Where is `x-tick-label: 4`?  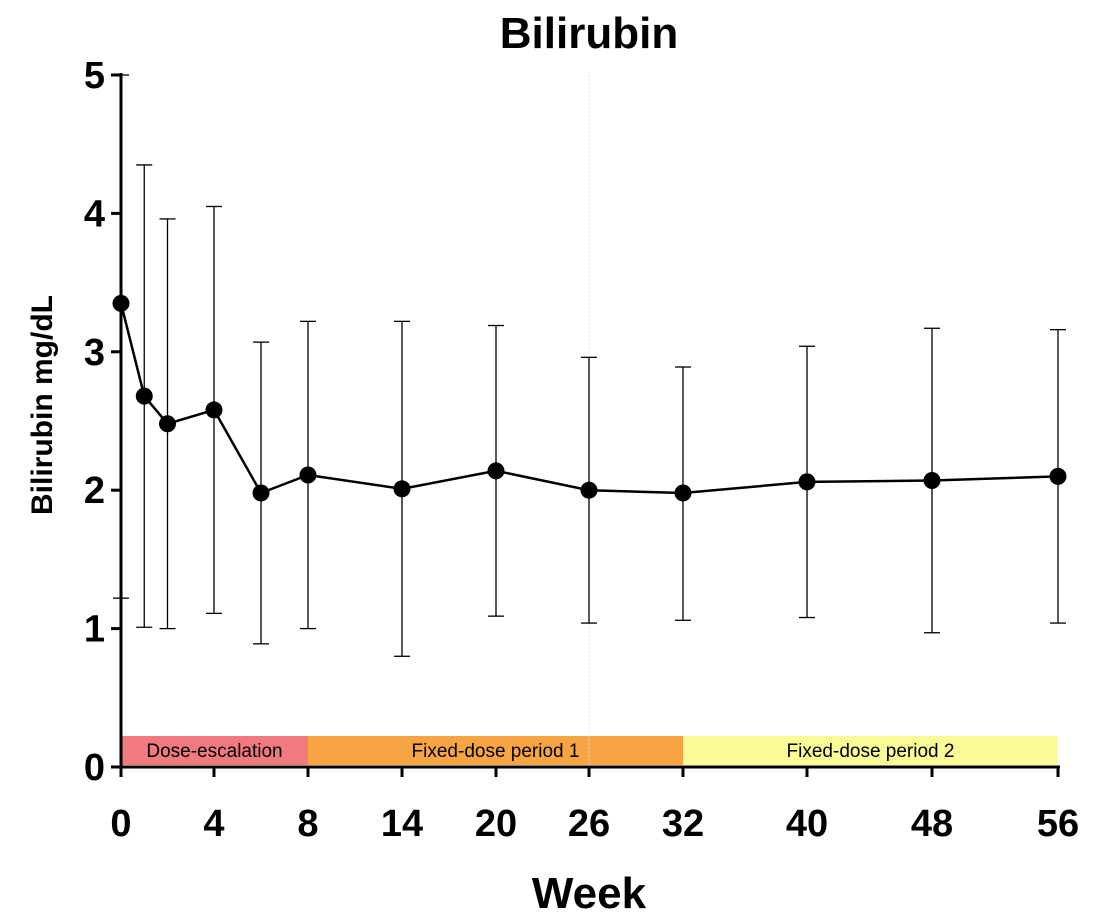 x-tick-label: 4 is located at coordinates (213, 824).